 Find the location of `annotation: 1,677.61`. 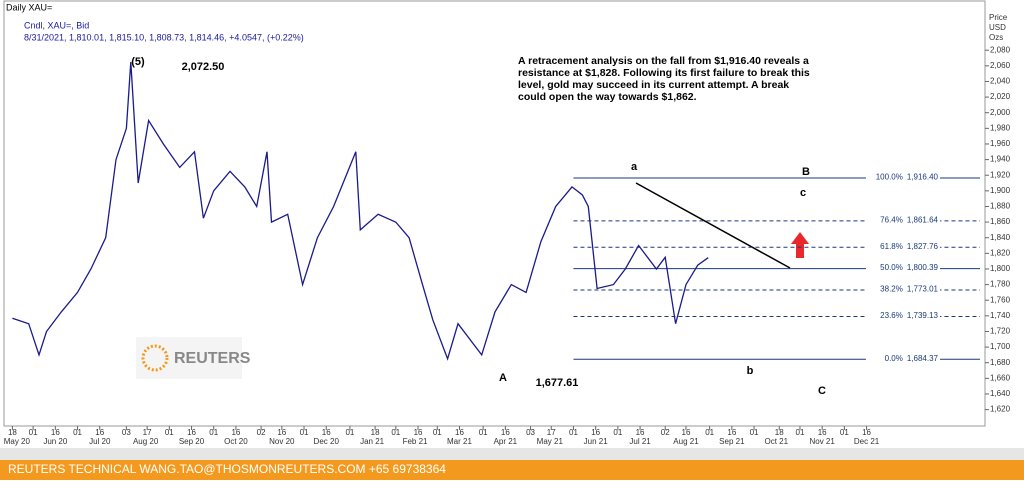

annotation: 1,677.61 is located at coordinates (557, 383).